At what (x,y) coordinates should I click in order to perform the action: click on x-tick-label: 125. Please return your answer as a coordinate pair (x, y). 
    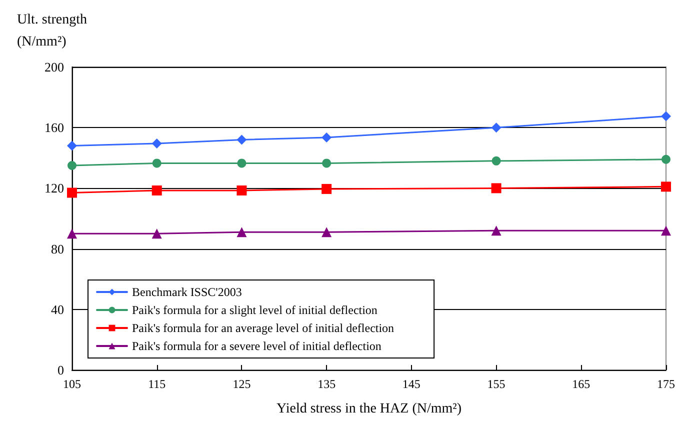
    Looking at the image, I should click on (241, 384).